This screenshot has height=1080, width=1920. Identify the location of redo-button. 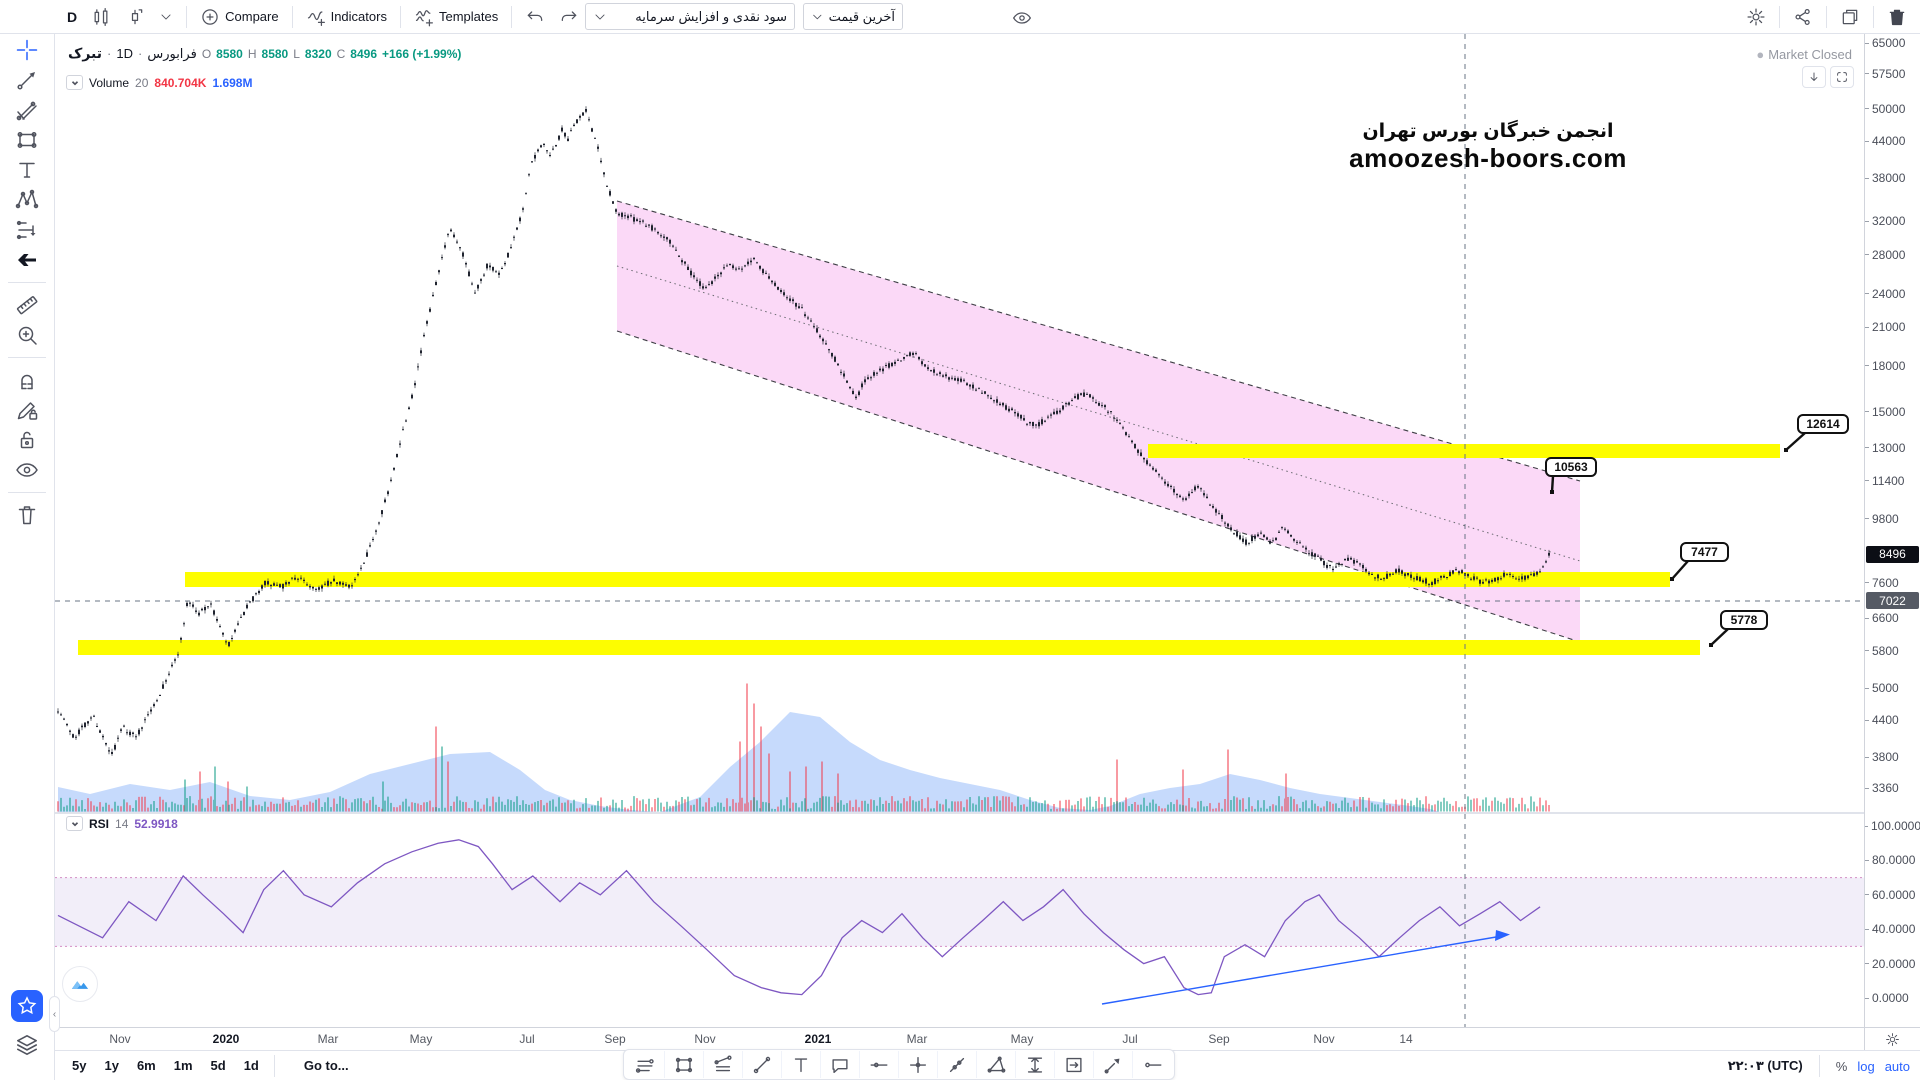
(569, 17).